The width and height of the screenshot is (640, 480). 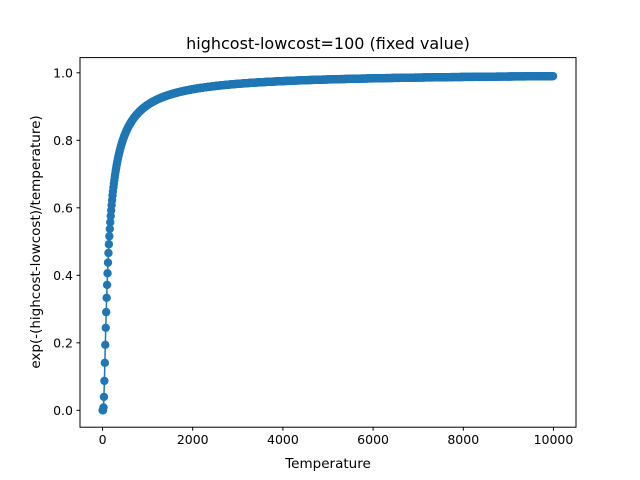 What do you see at coordinates (63, 342) in the screenshot?
I see `y-tick-label: 0.2` at bounding box center [63, 342].